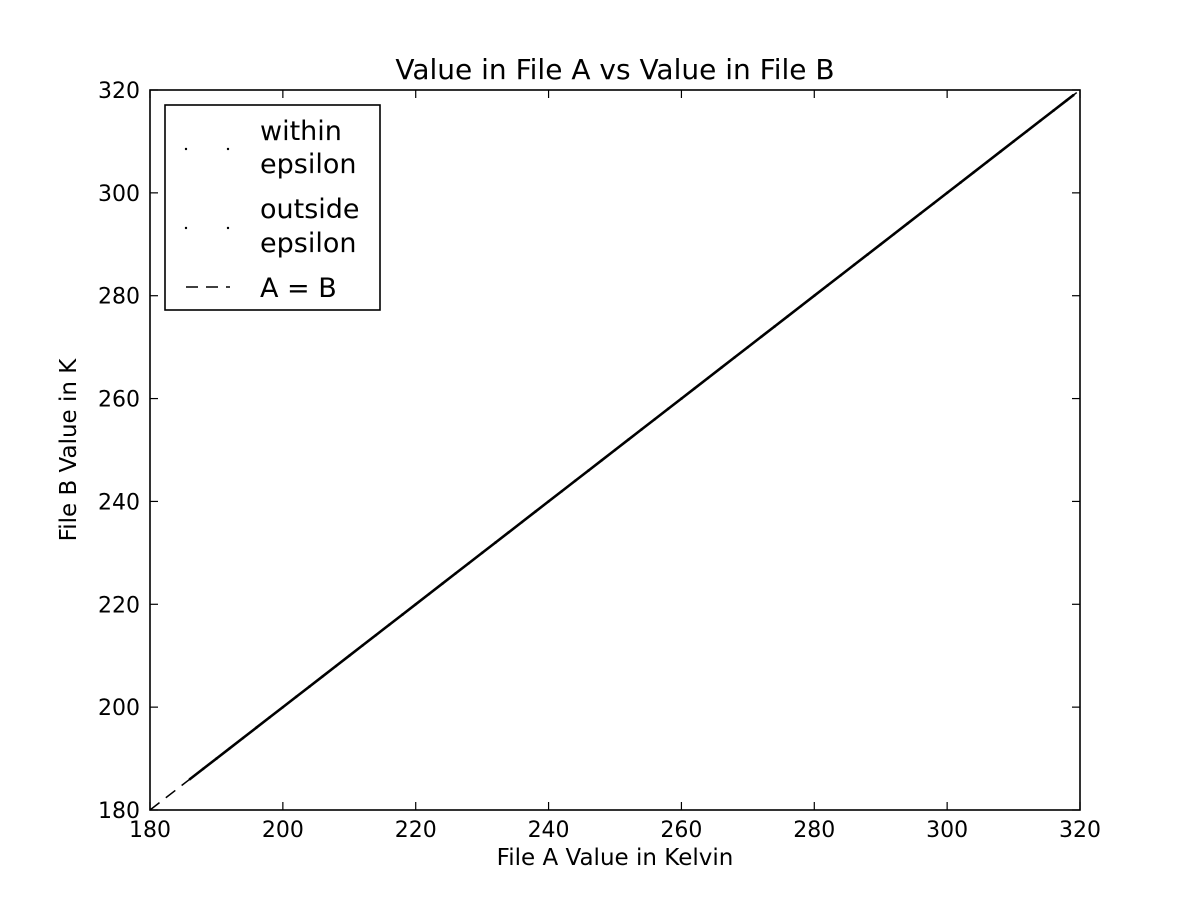  I want to click on x-axis-label: File A Value in Kelvin, so click(615, 858).